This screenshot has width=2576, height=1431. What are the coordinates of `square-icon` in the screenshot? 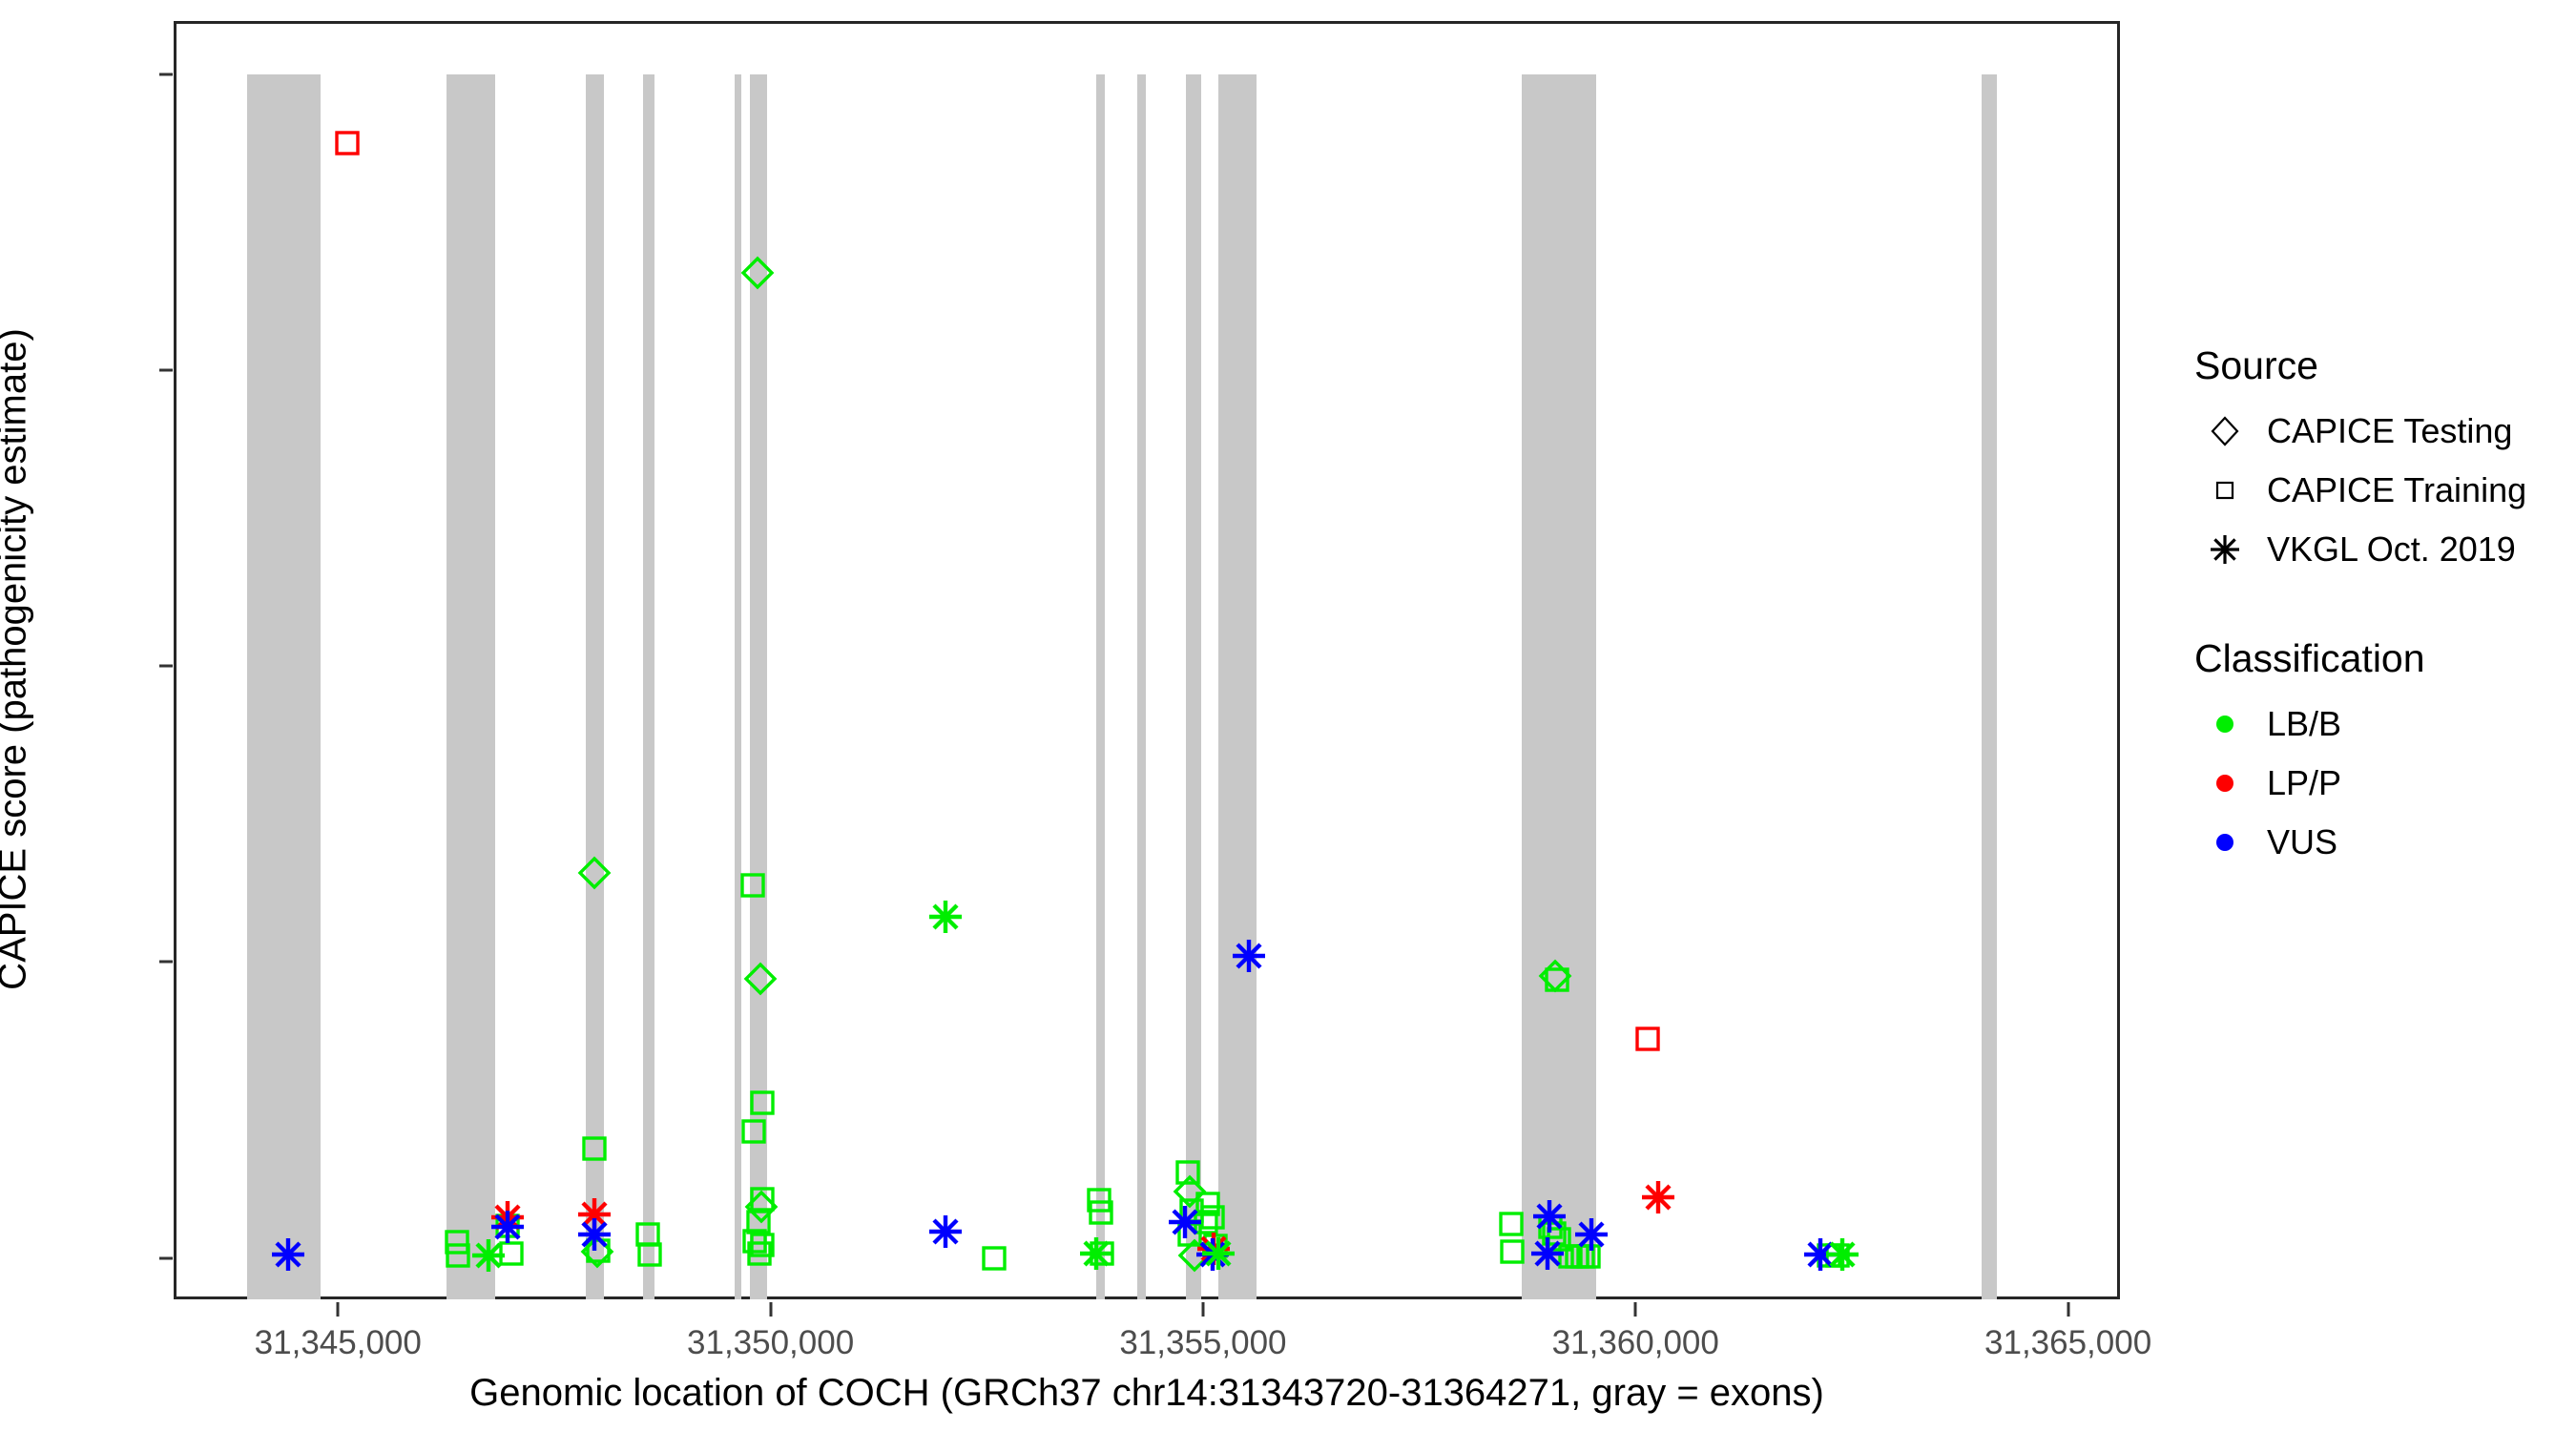 It's located at (2224, 490).